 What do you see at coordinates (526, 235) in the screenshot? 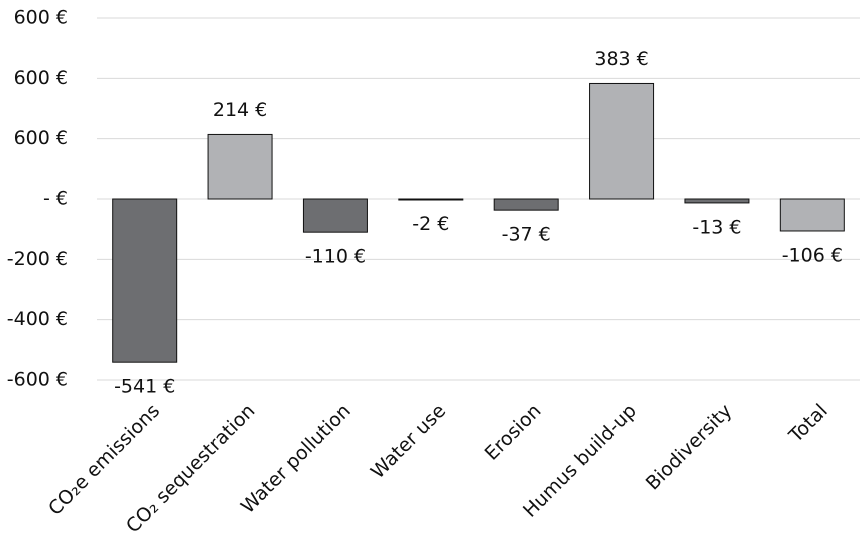
I see `data-label: -37 €` at bounding box center [526, 235].